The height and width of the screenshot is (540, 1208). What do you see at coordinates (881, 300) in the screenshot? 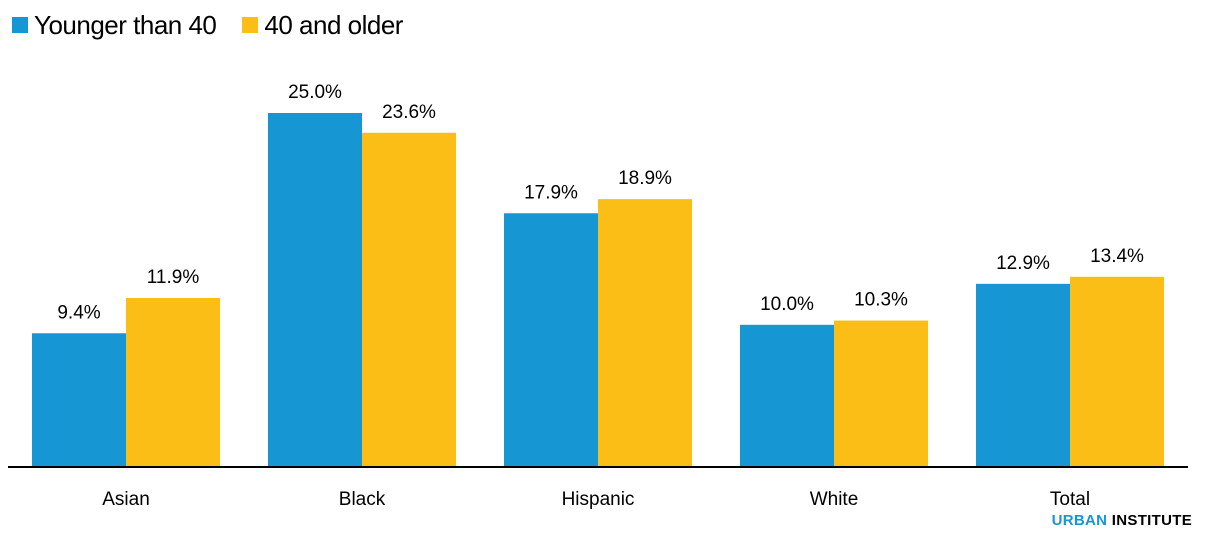
I see `data-label-white-series-2: 10.3%` at bounding box center [881, 300].